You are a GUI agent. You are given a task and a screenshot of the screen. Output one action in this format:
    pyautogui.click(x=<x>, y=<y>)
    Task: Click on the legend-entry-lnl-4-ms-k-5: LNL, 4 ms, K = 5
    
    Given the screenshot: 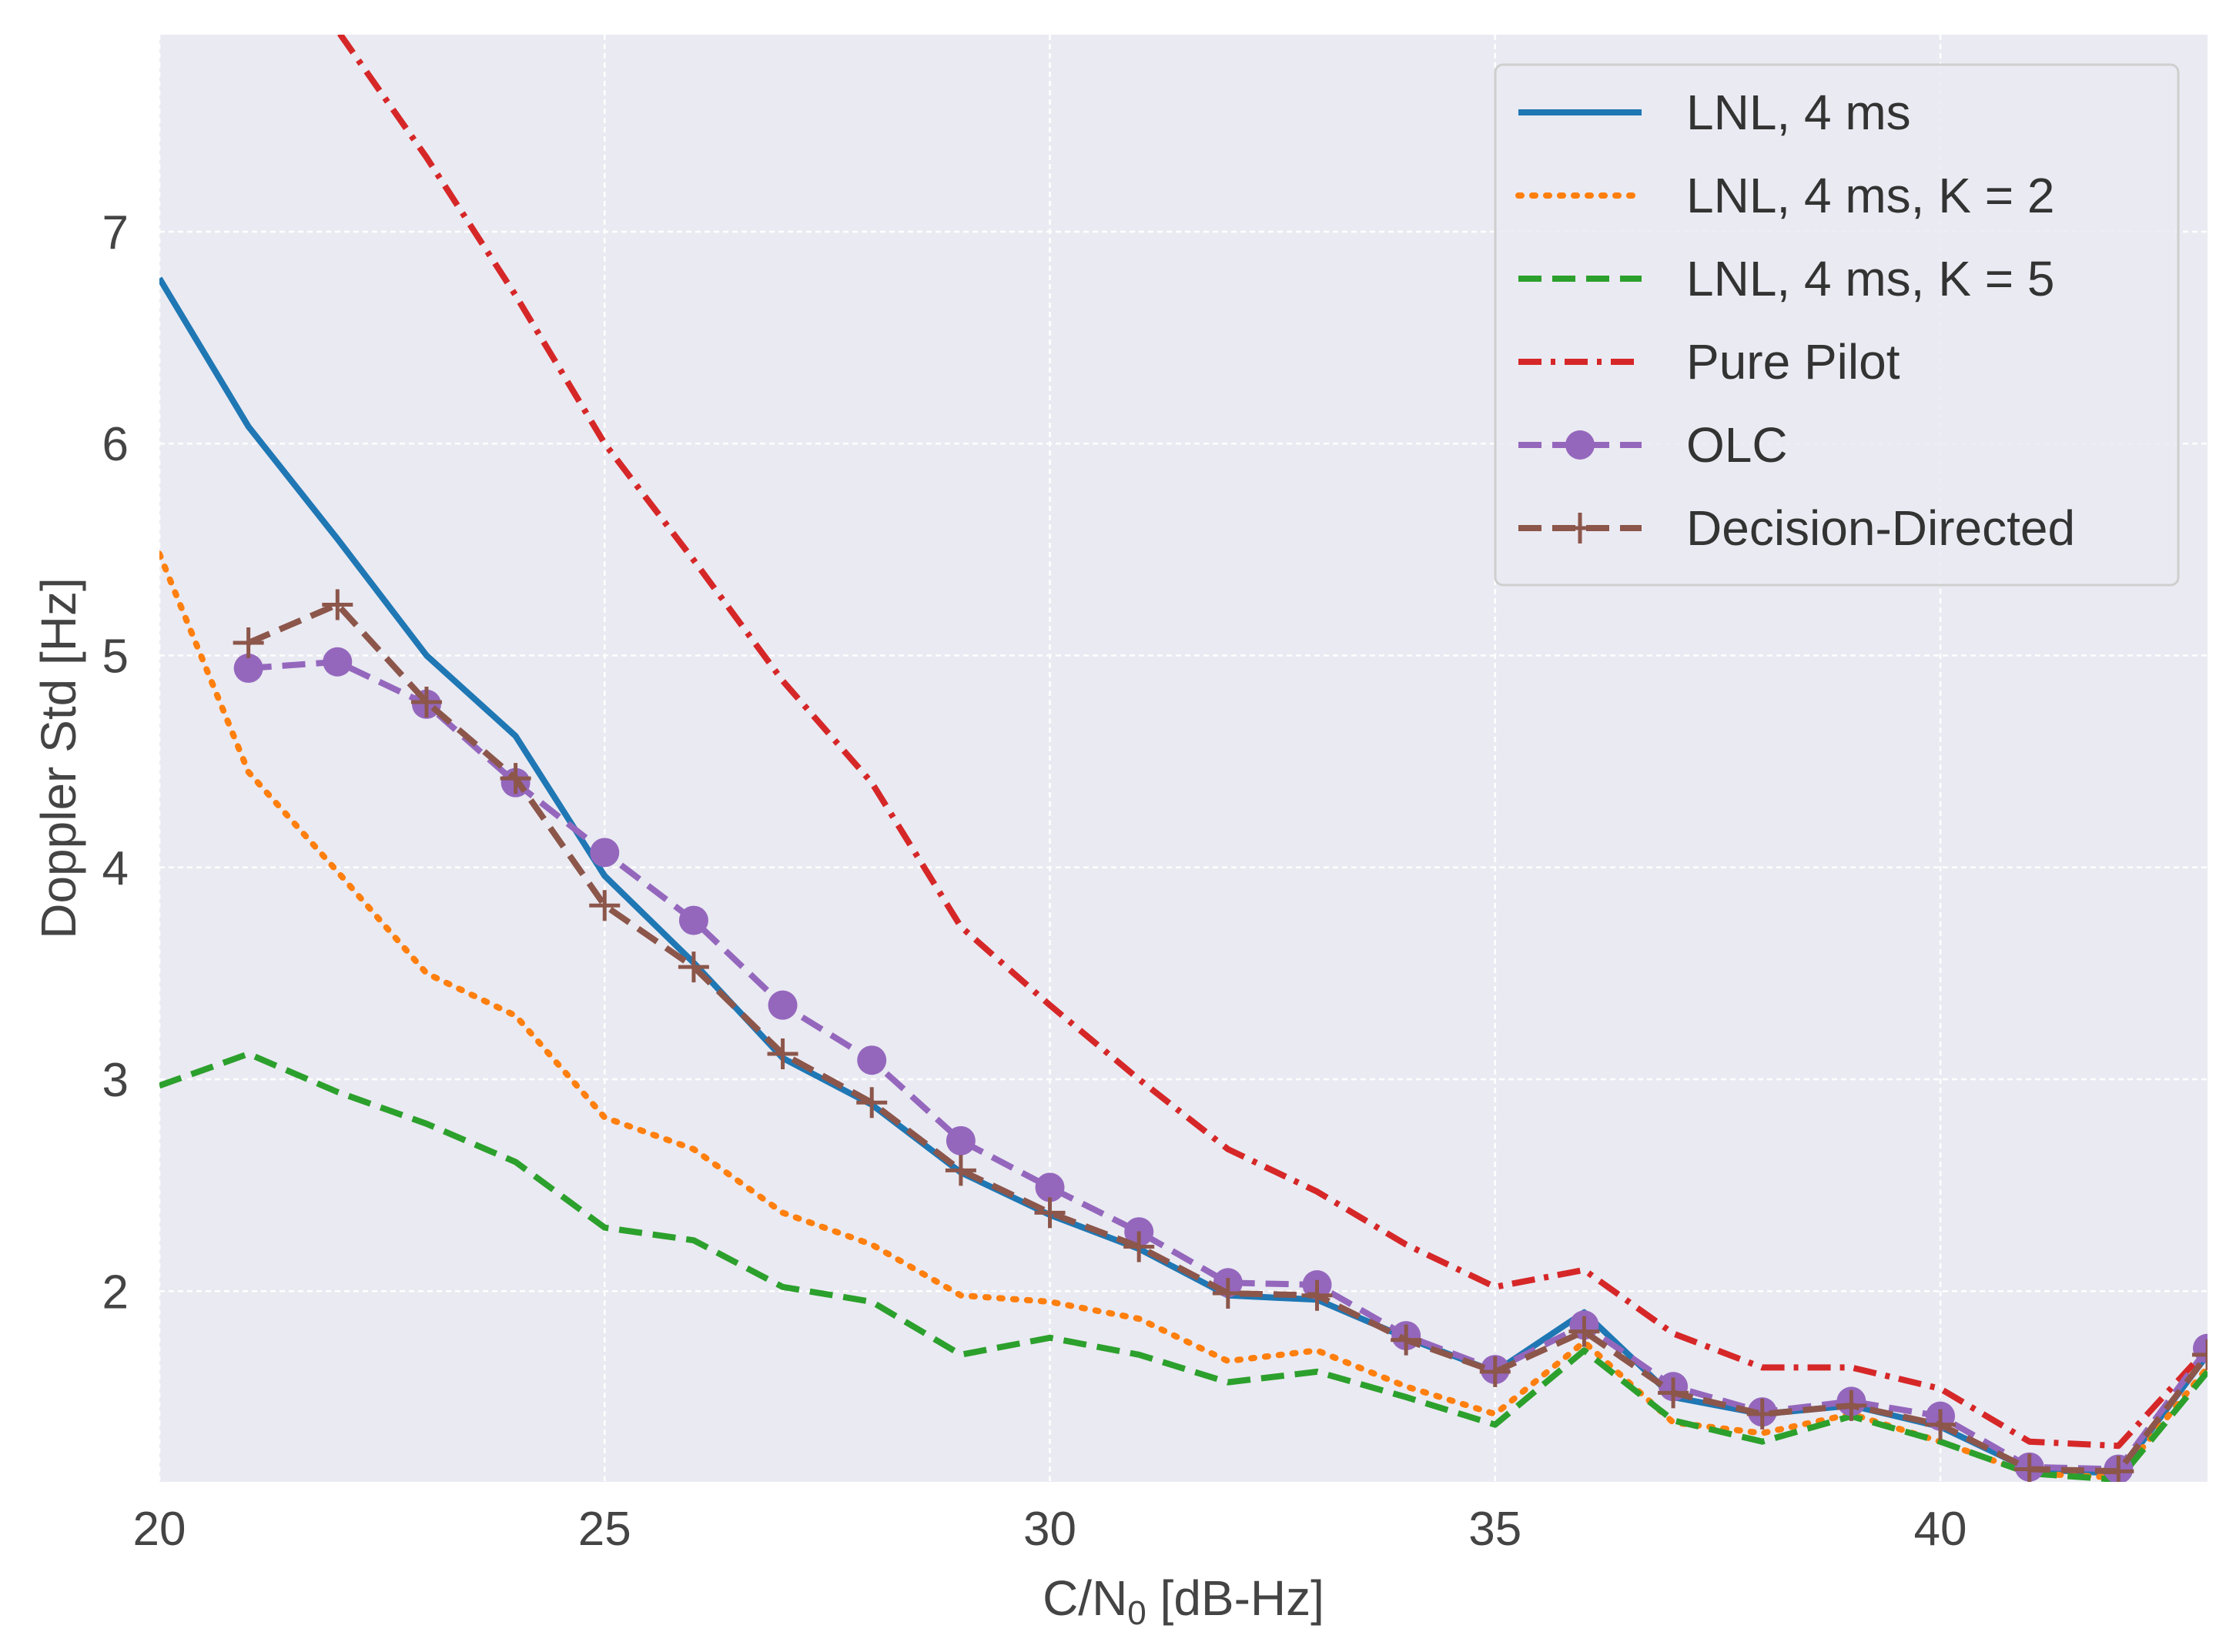 What is the action you would take?
    pyautogui.click(x=1786, y=278)
    